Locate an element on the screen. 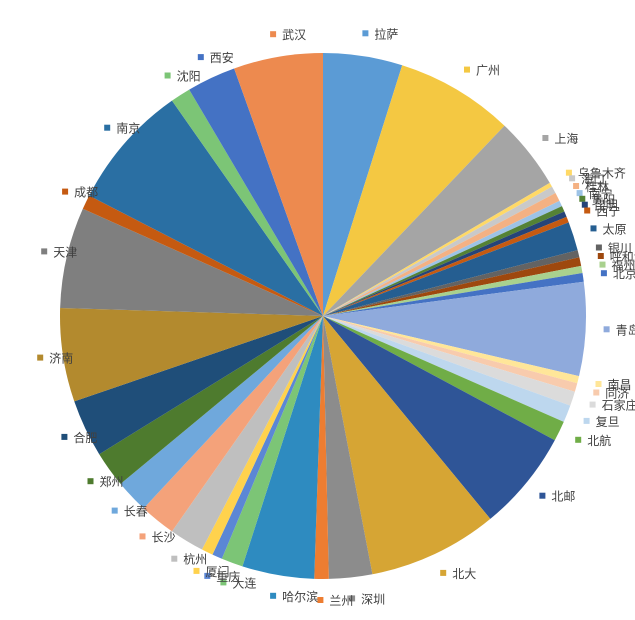  pie-label-合肥: 合肥 is located at coordinates (79, 437).